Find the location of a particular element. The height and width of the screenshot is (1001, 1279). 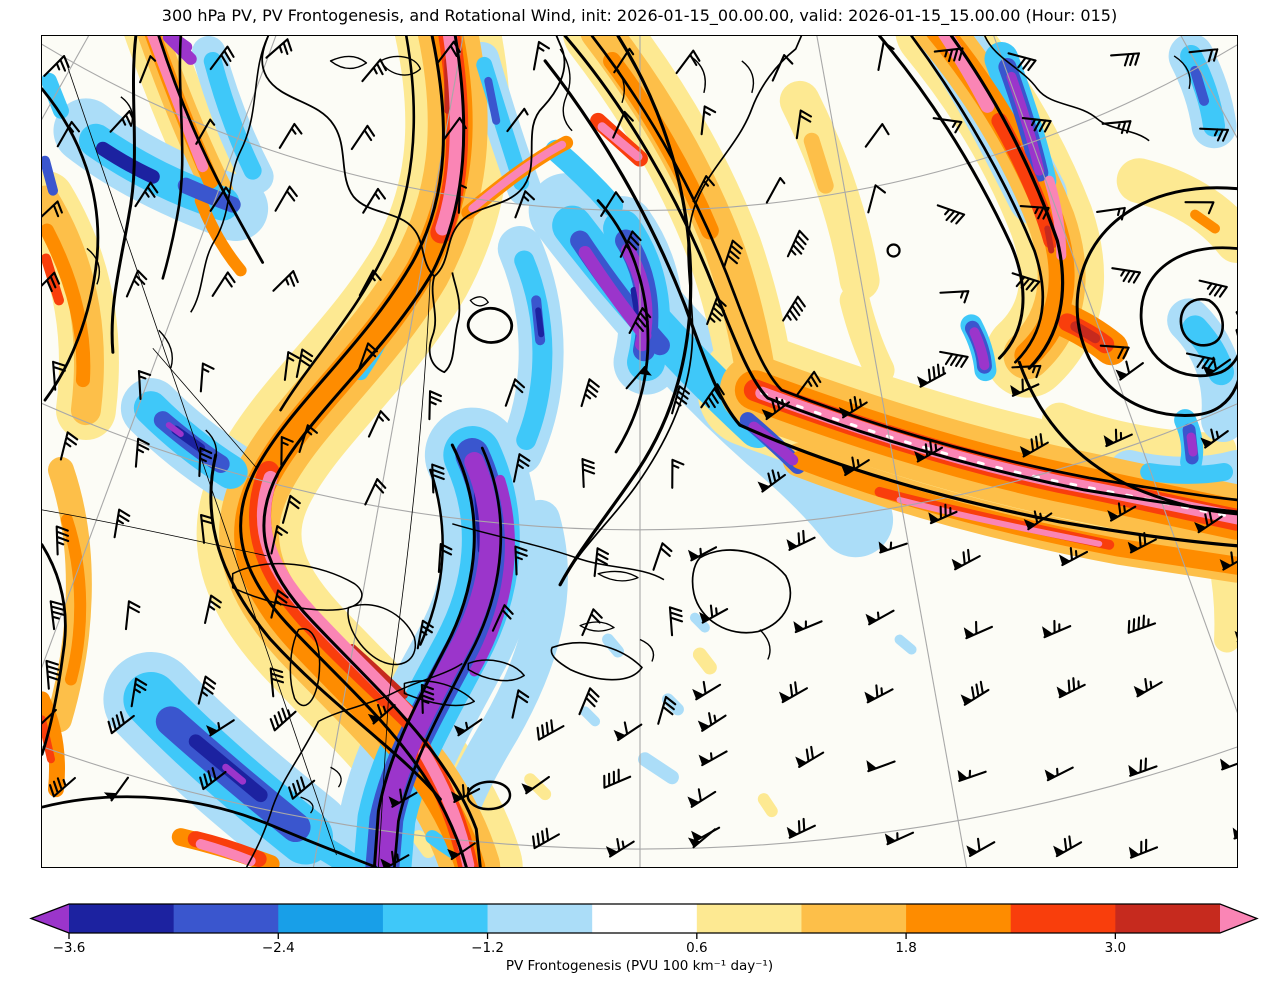

colorbar-tick-label: 0.6 is located at coordinates (697, 948).